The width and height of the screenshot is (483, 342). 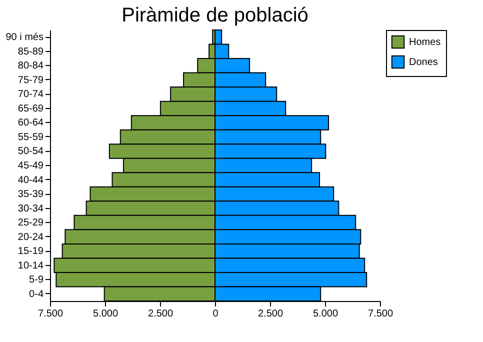 What do you see at coordinates (31, 80) in the screenshot?
I see `y-tick-label: 75-79` at bounding box center [31, 80].